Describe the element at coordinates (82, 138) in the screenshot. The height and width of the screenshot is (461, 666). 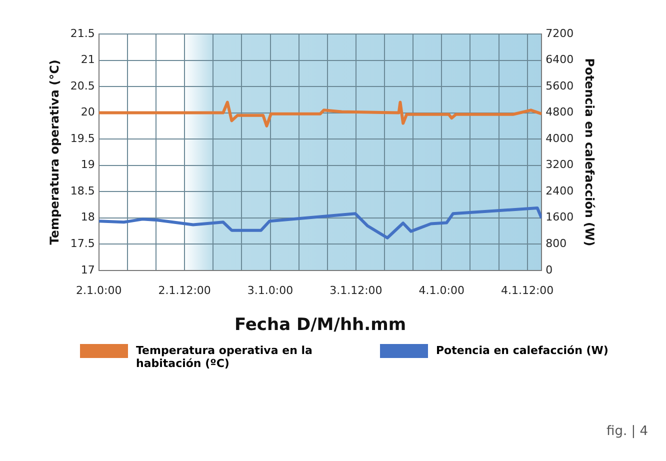
I see `y-tick-label: 19.5` at that location.